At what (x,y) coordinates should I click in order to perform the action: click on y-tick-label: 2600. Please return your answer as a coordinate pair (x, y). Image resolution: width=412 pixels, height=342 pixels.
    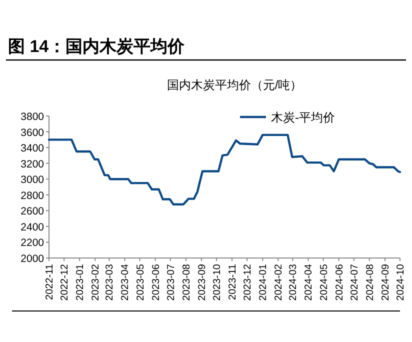
    Looking at the image, I should click on (32, 212).